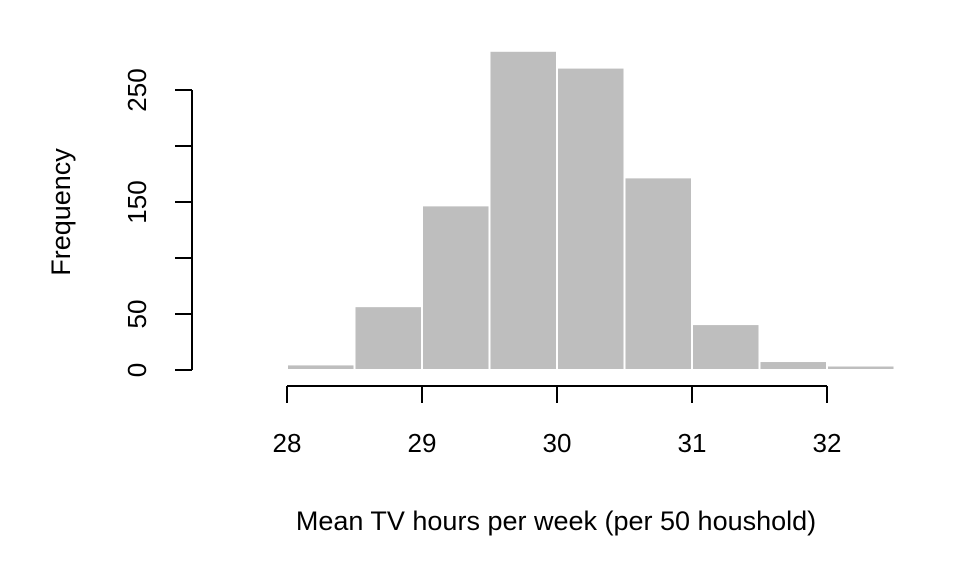 The height and width of the screenshot is (576, 960). Describe the element at coordinates (137, 314) in the screenshot. I see `y-tick-label: 50` at that location.